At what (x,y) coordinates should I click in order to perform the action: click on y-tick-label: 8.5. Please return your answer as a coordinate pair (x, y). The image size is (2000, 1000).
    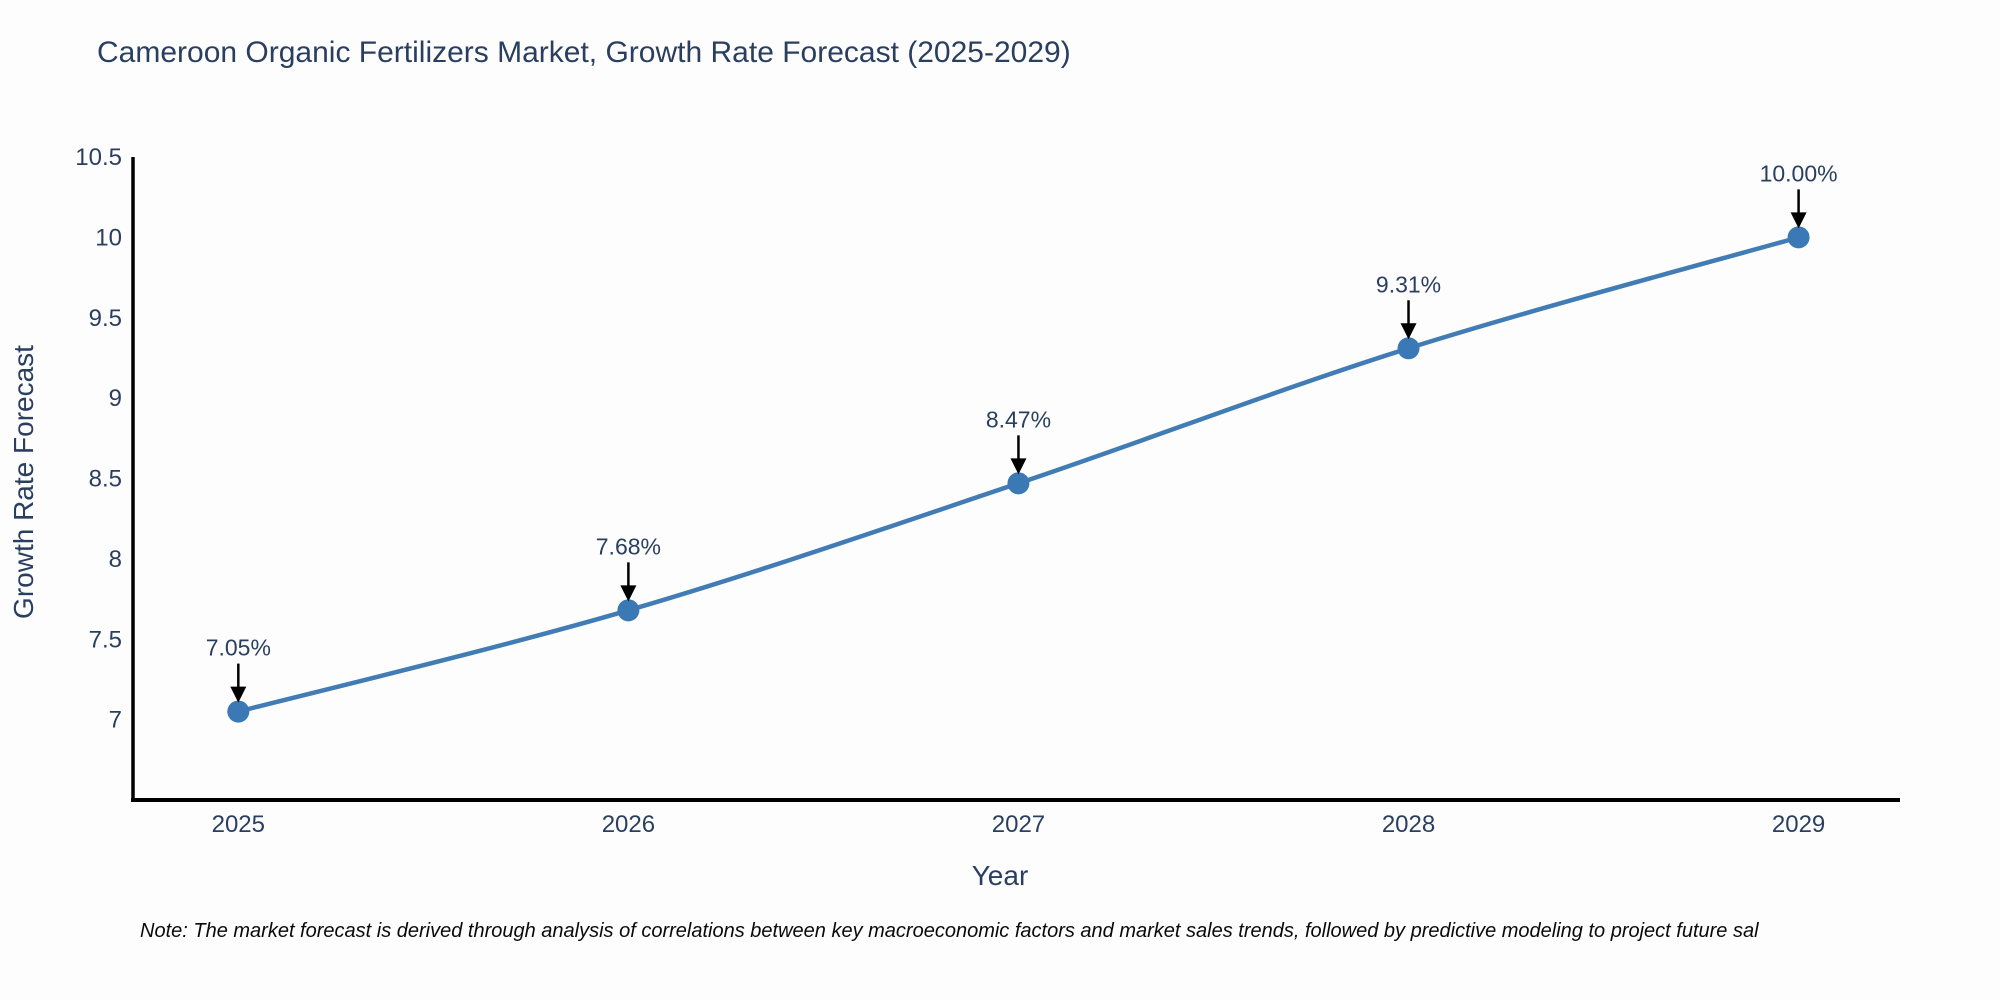
    Looking at the image, I should click on (105, 479).